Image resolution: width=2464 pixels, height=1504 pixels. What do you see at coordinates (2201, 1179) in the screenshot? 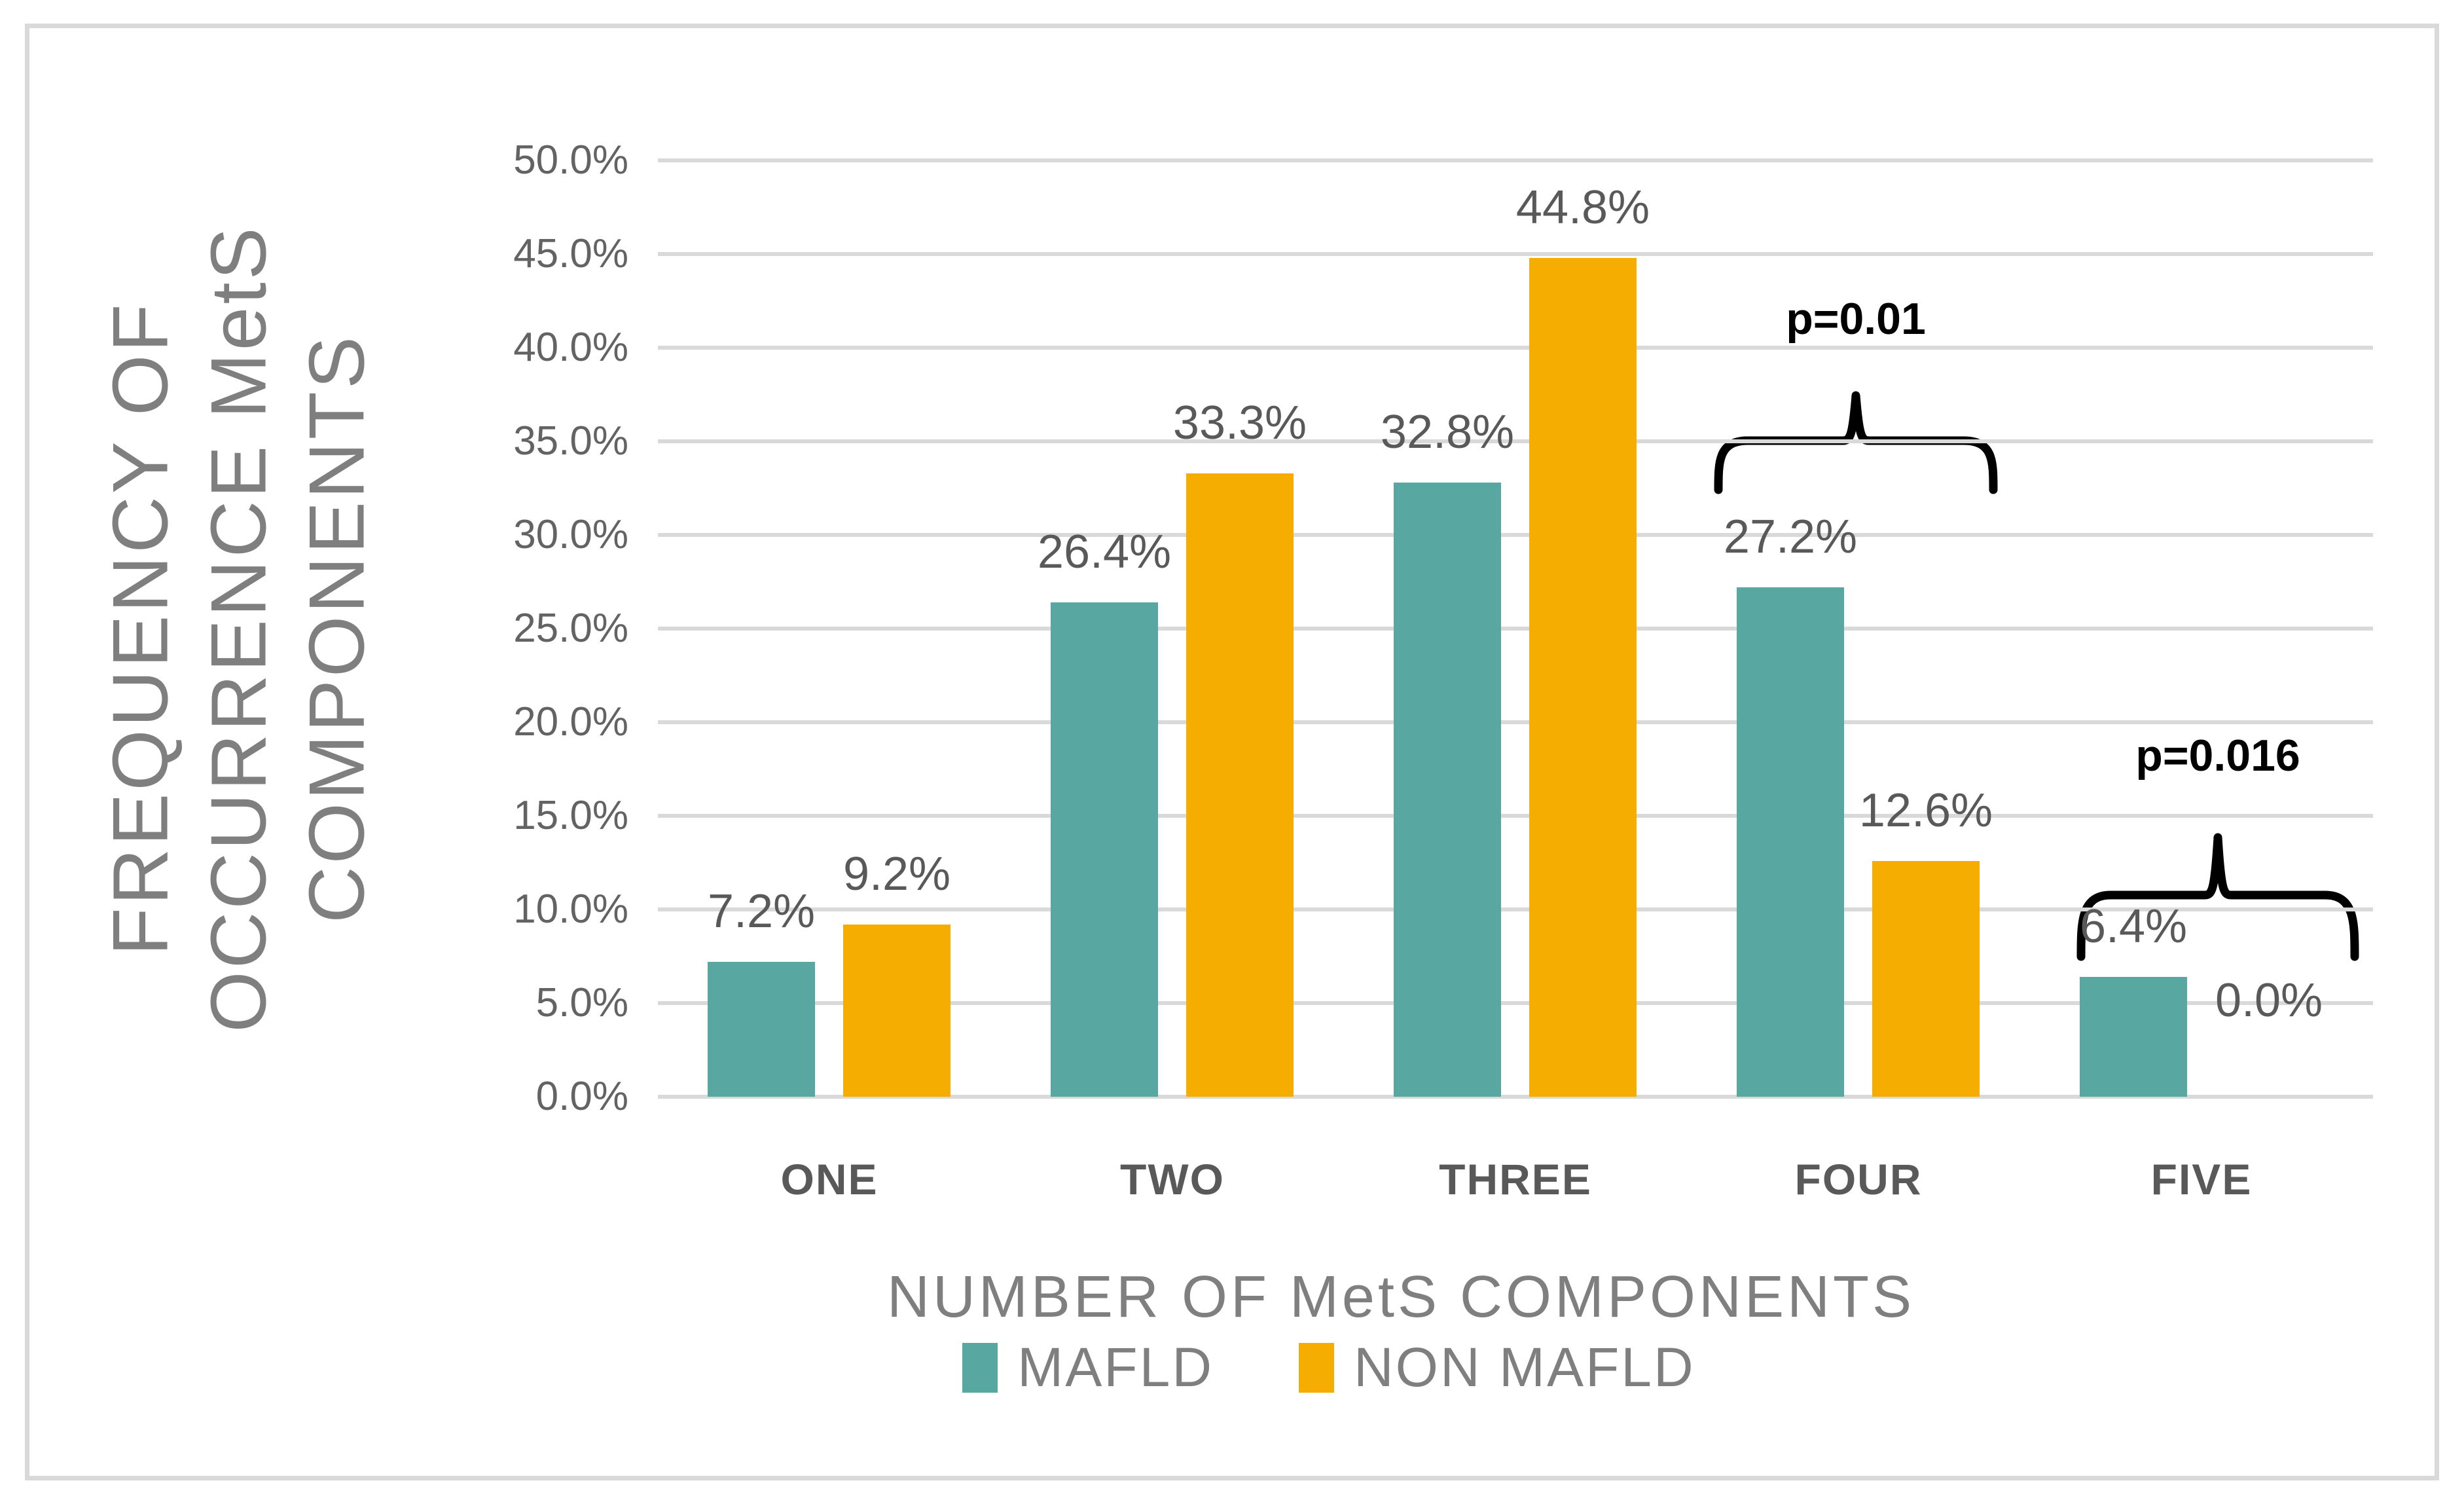
I see `x-axis-category-label: FIVE` at bounding box center [2201, 1179].